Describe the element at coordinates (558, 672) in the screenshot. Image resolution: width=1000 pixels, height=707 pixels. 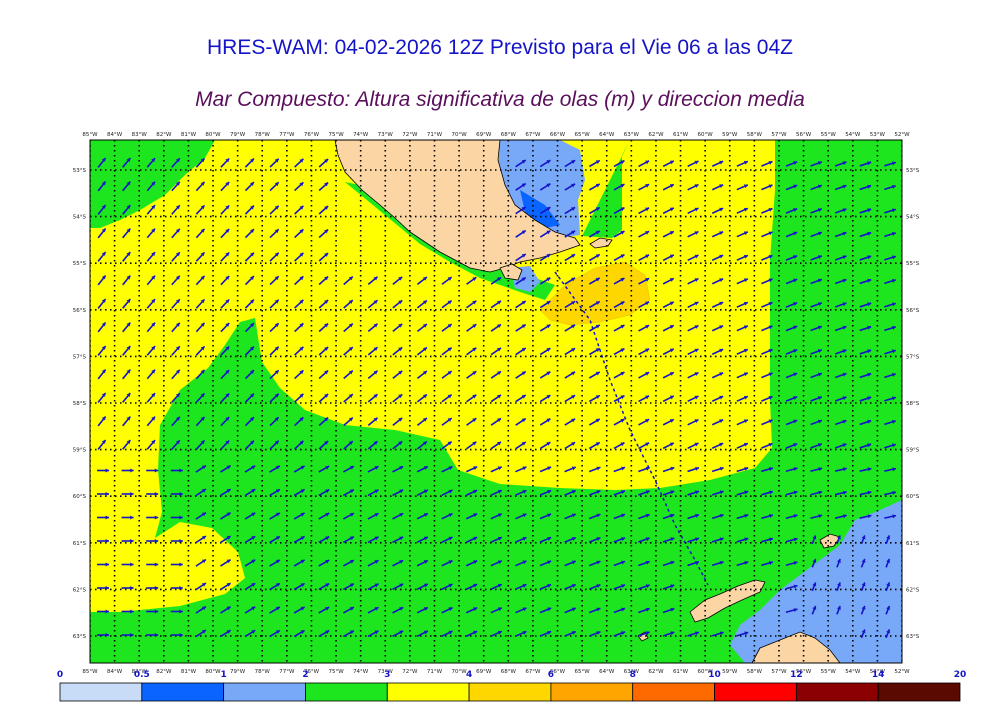
I see `lon-label-bottom: 66°W` at that location.